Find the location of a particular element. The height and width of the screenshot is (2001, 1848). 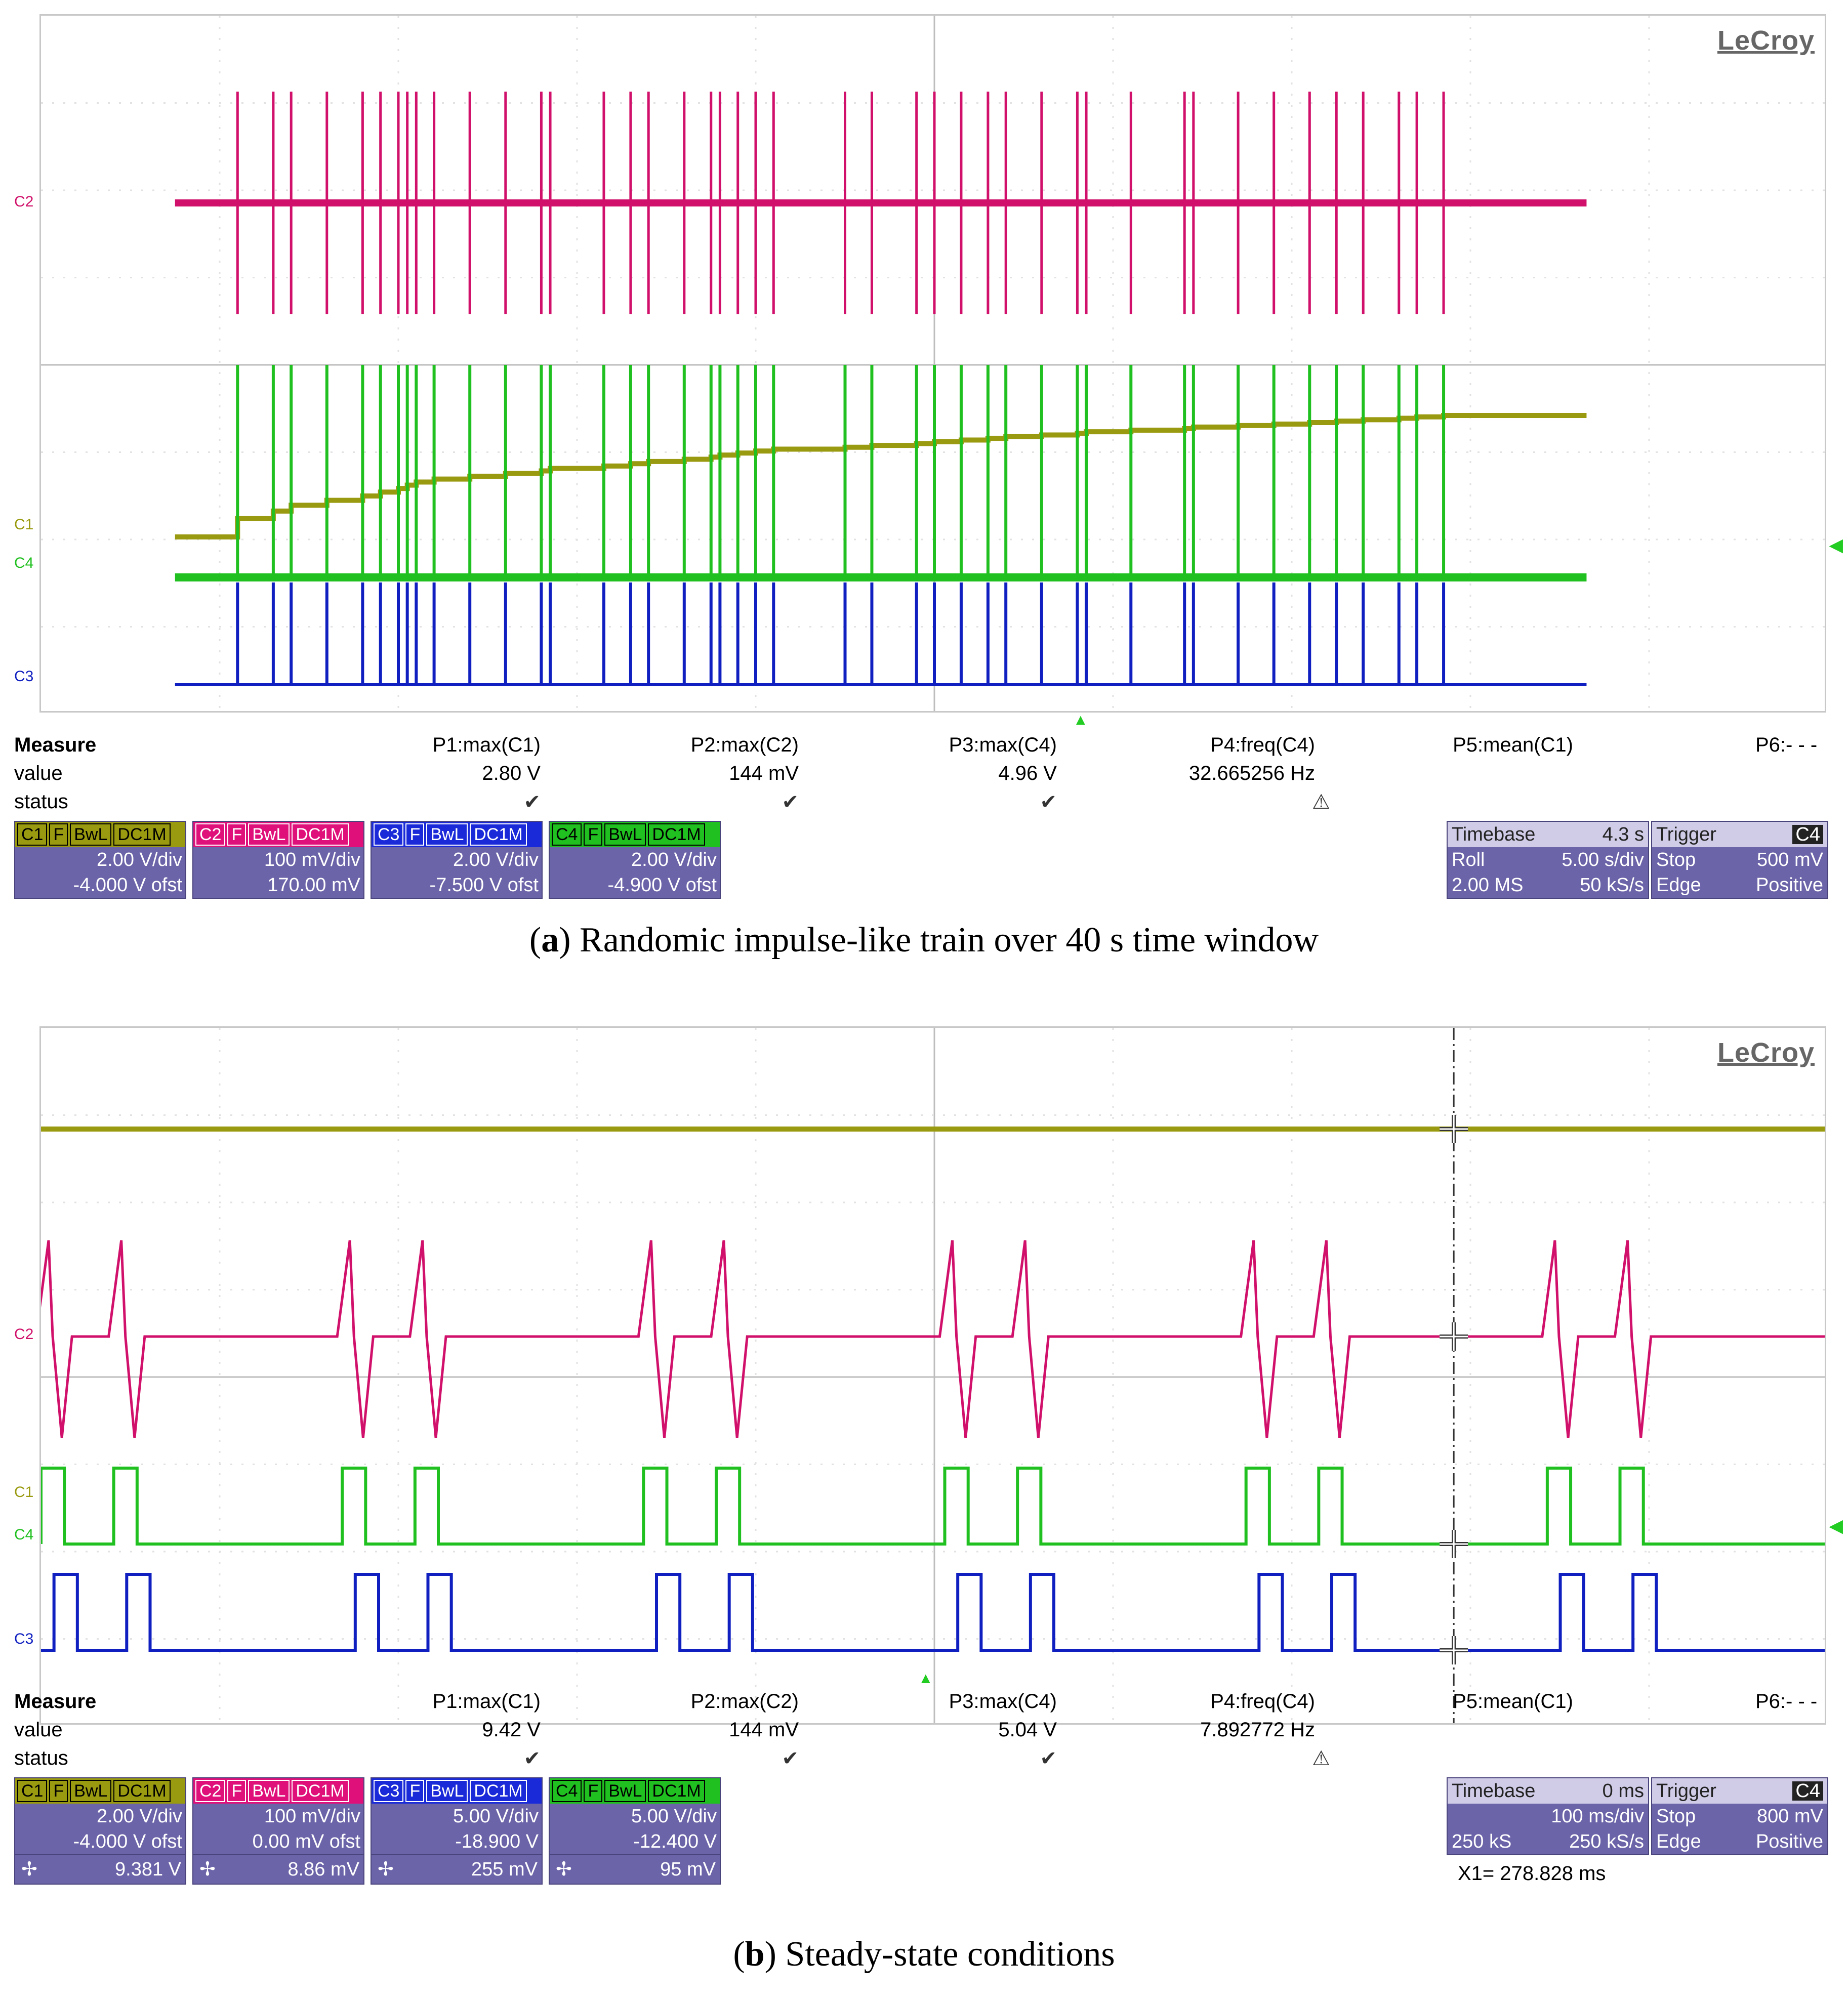

channel-box-c2-a: C2 F BwL DC1M 100 mV/div 170.00 mV is located at coordinates (278, 860).